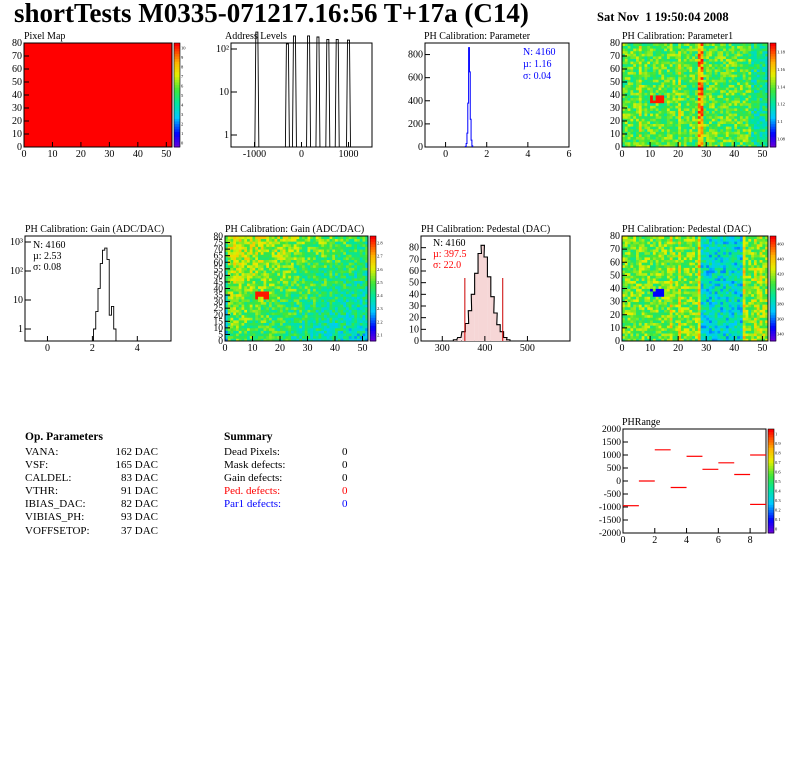  What do you see at coordinates (497, 95) in the screenshot?
I see `plot-frame` at bounding box center [497, 95].